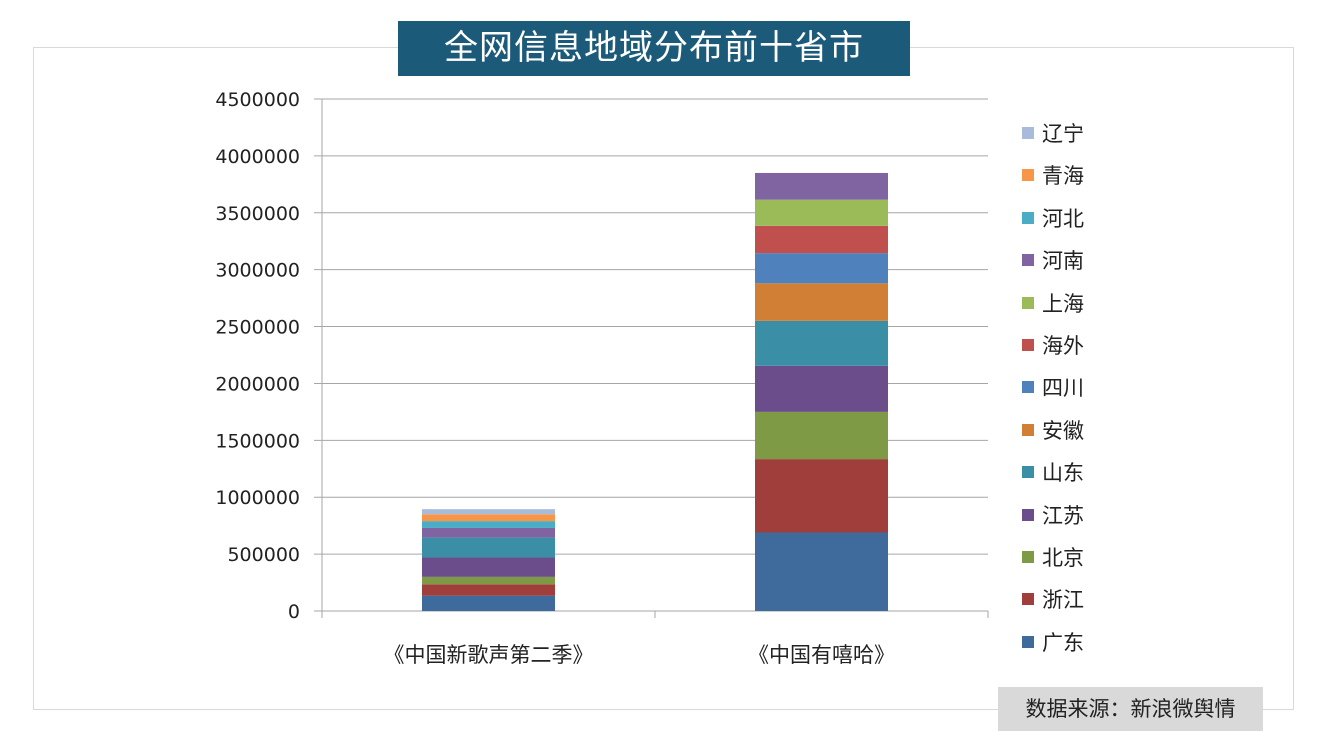  I want to click on y-tick-label: 500000, so click(263, 555).